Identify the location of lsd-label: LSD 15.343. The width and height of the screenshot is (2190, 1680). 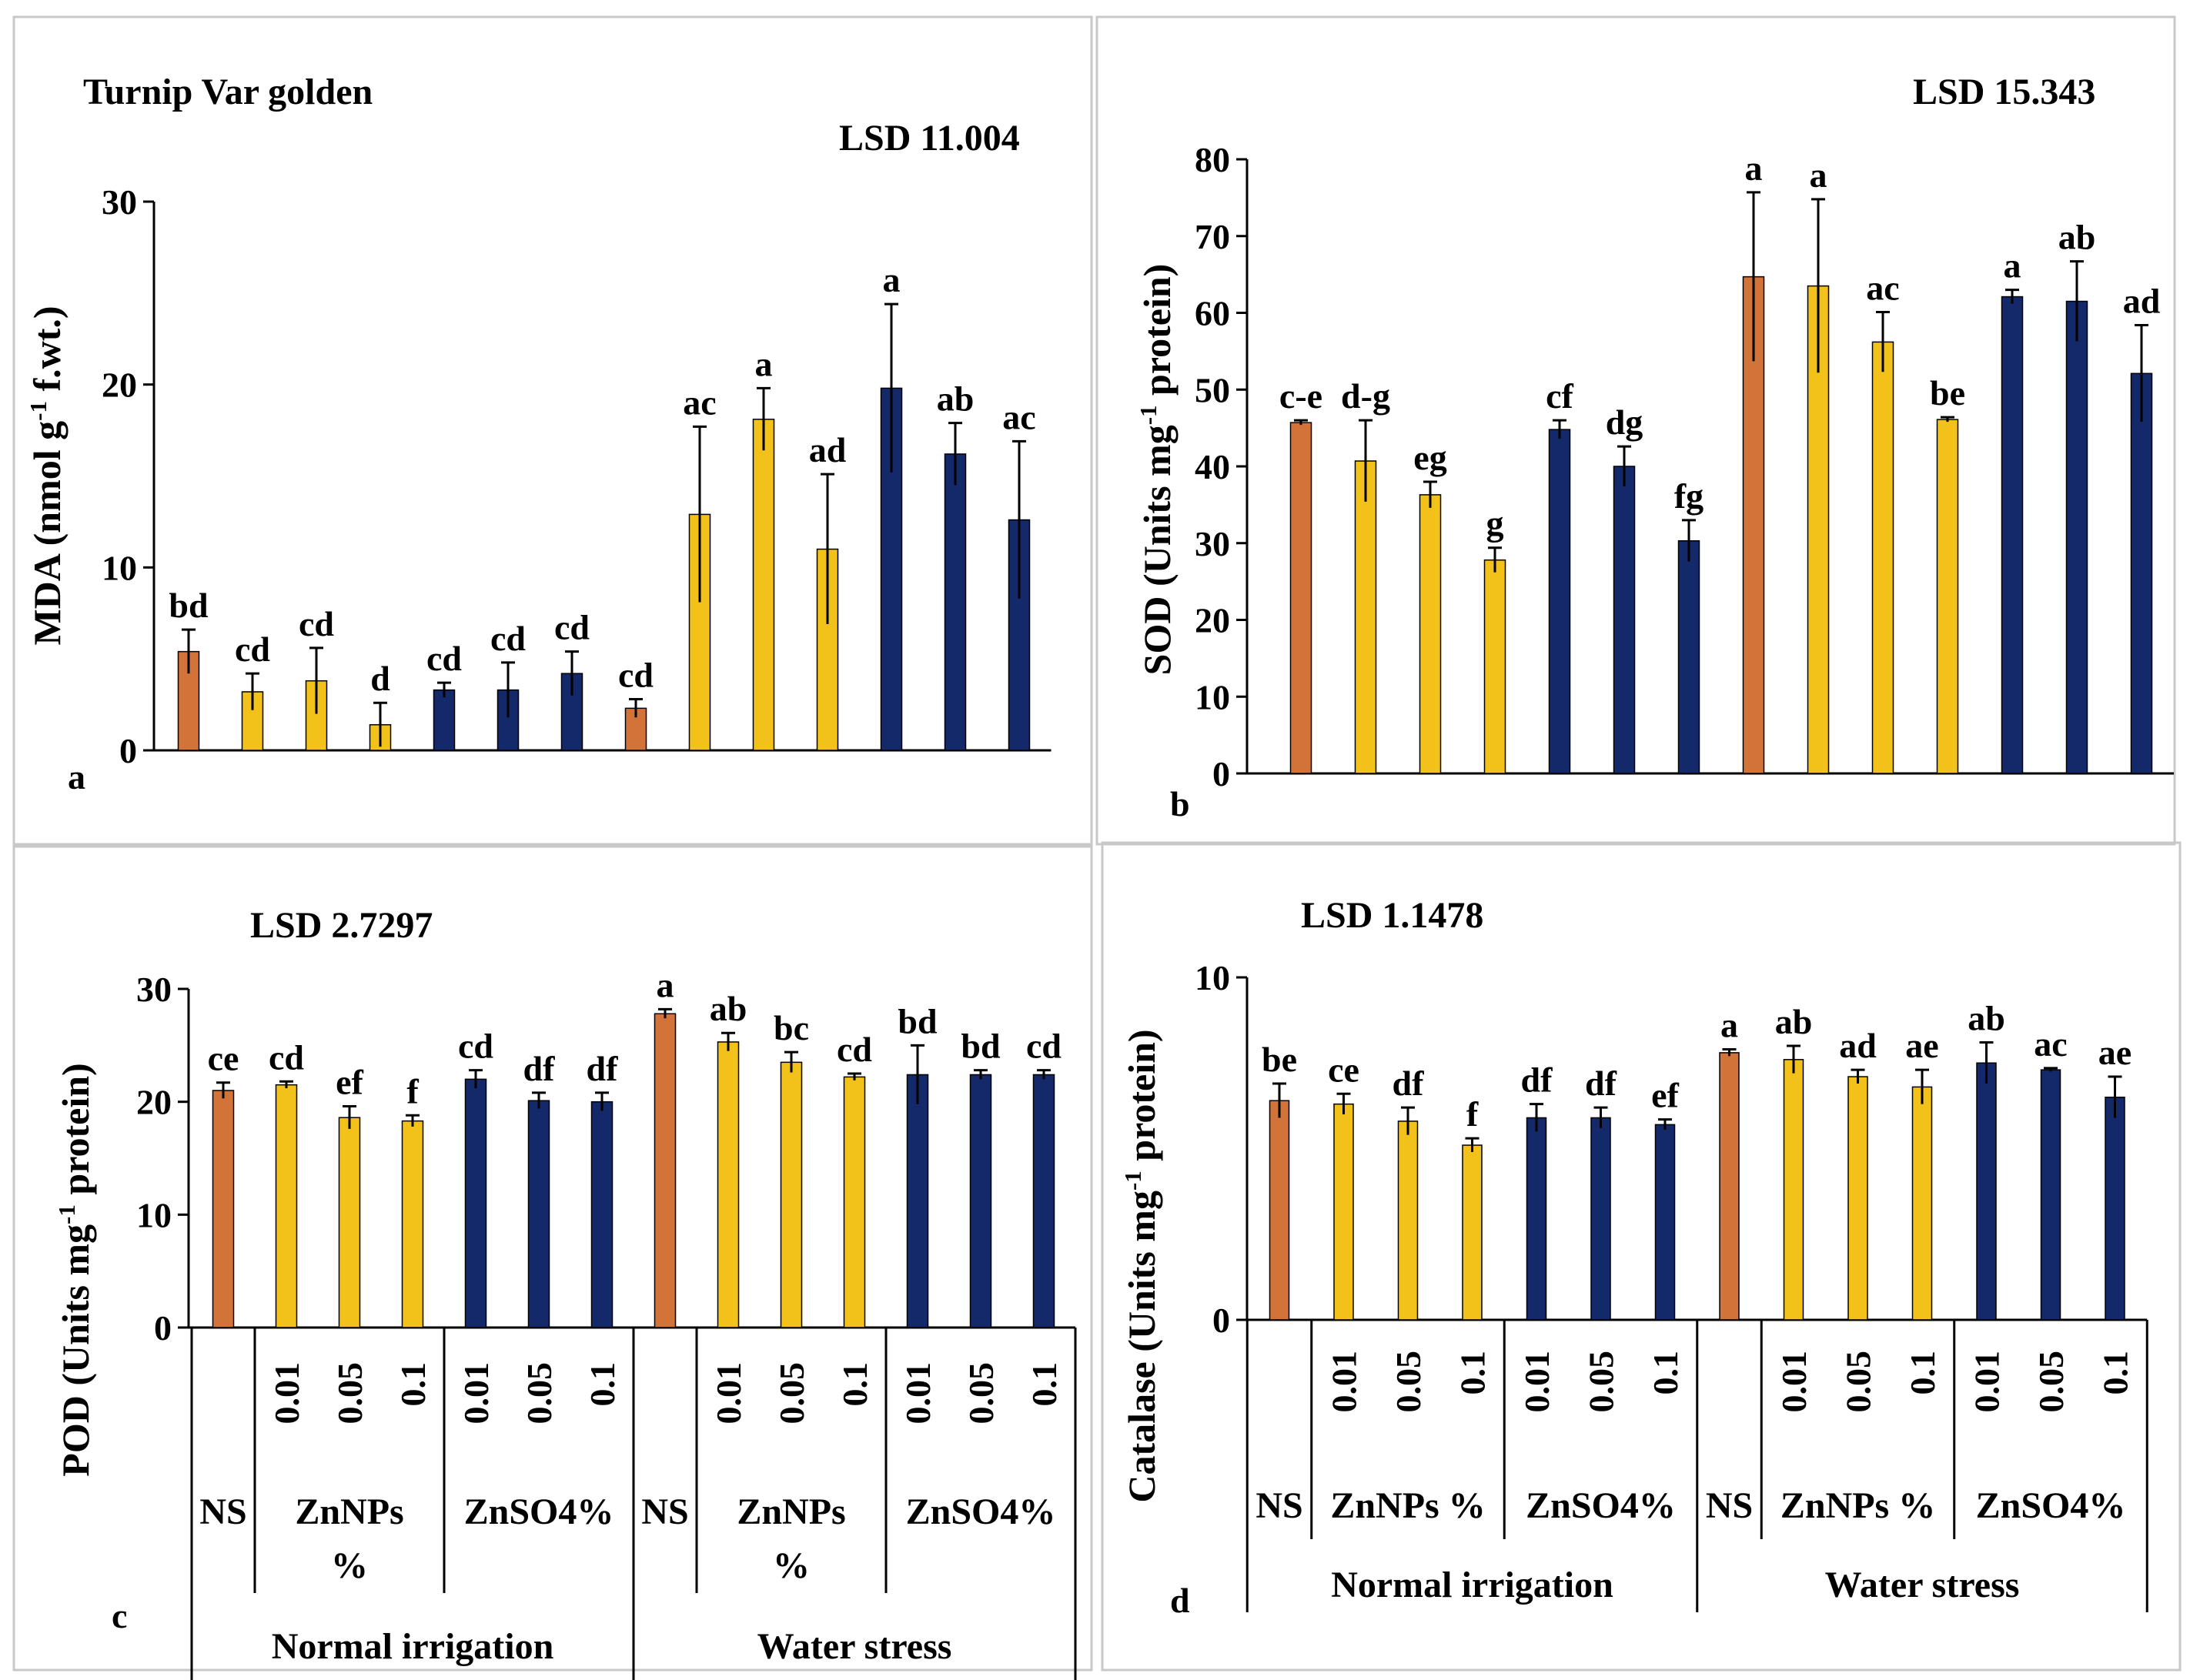
(2004, 92).